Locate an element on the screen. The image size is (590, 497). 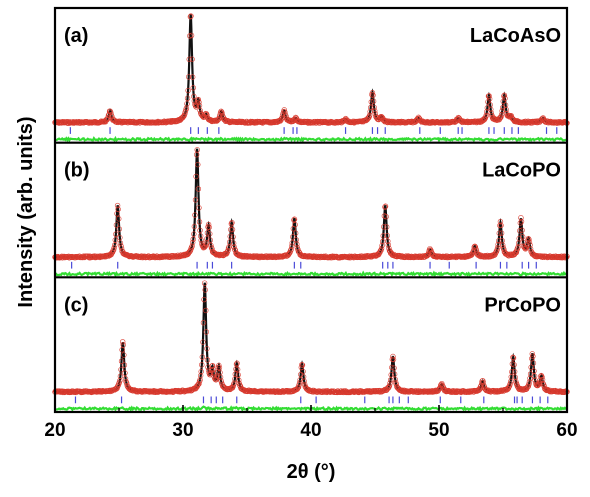
x-tick-label: 30 is located at coordinates (182, 430).